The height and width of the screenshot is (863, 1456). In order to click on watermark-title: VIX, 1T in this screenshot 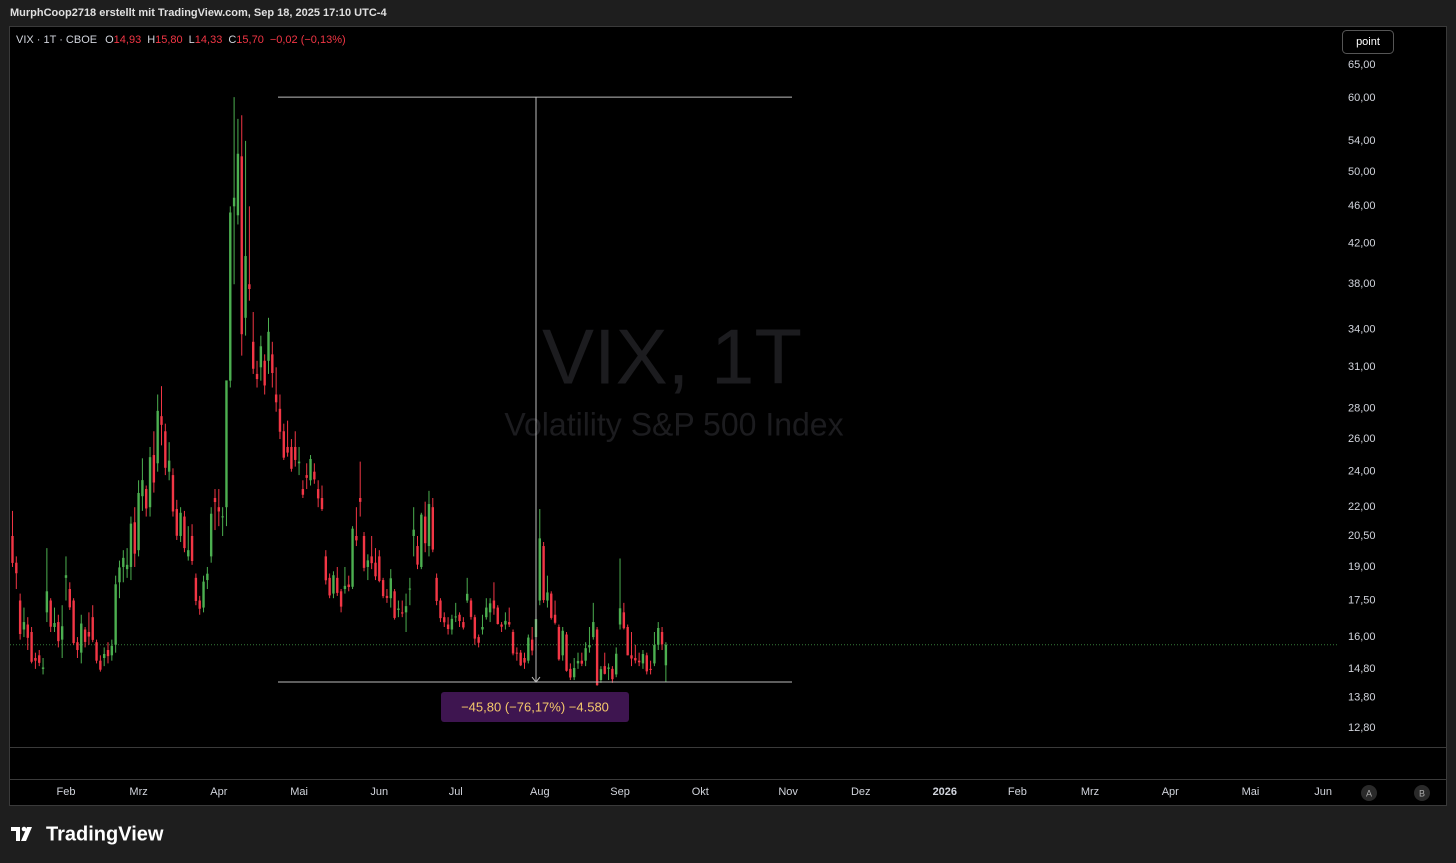, I will do `click(672, 357)`.